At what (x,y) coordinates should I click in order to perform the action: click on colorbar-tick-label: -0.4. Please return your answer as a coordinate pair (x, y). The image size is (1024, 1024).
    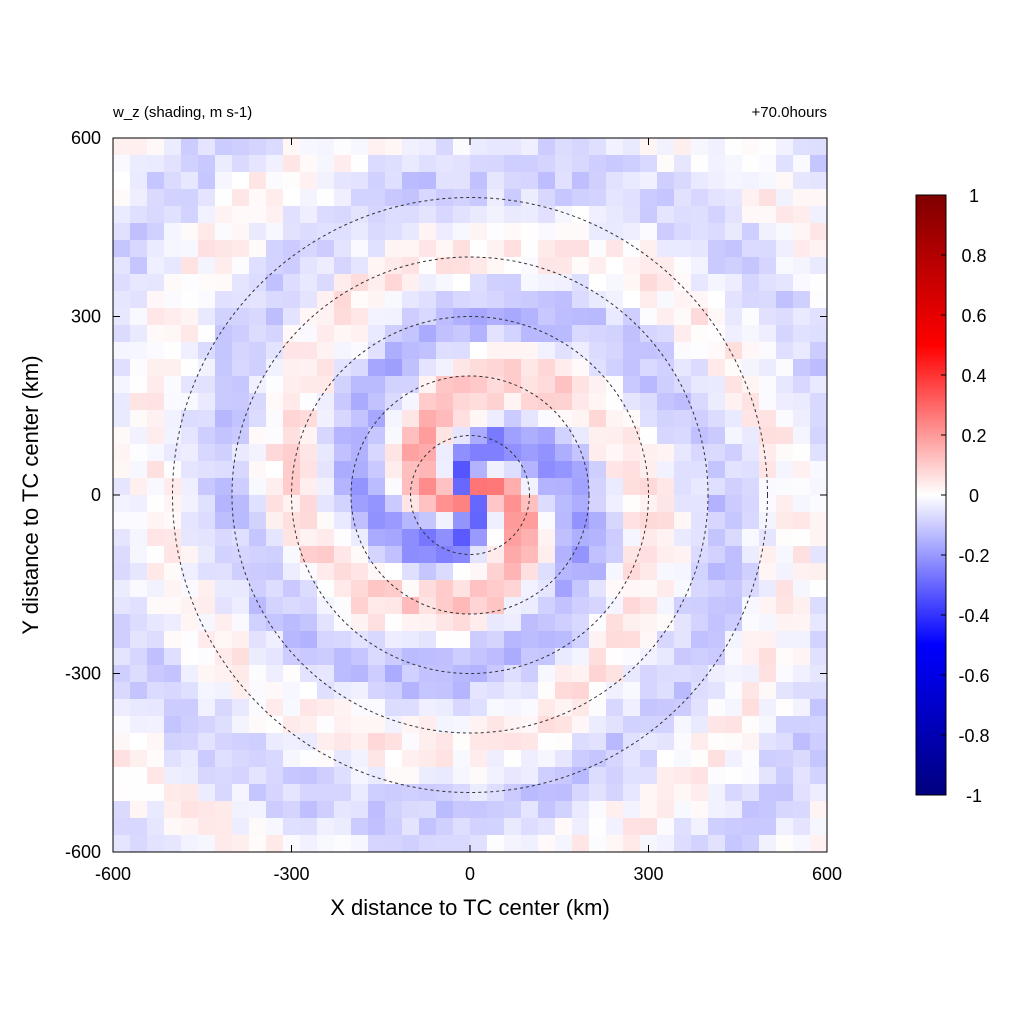
    Looking at the image, I should click on (973, 616).